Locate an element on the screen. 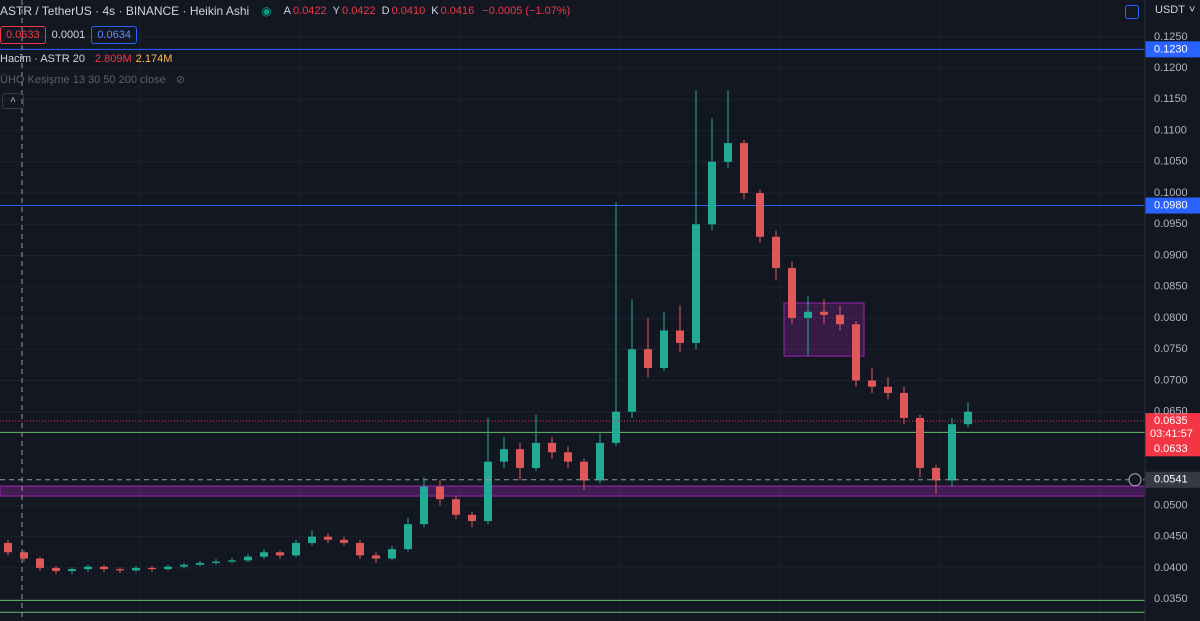 This screenshot has height=621, width=1200. y-tick-label: 0.0850 is located at coordinates (1171, 287).